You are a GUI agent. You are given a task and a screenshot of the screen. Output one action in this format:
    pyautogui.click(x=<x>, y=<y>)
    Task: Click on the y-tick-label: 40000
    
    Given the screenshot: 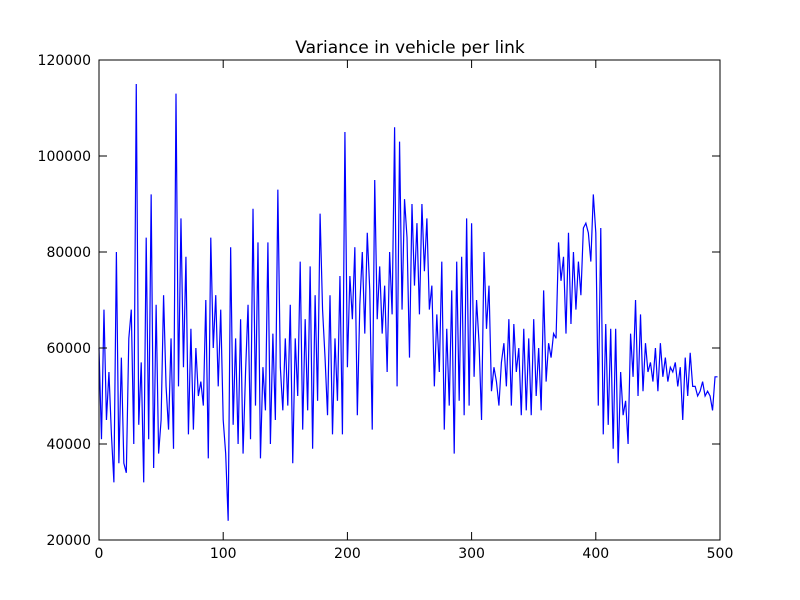 What is the action you would take?
    pyautogui.click(x=68, y=445)
    